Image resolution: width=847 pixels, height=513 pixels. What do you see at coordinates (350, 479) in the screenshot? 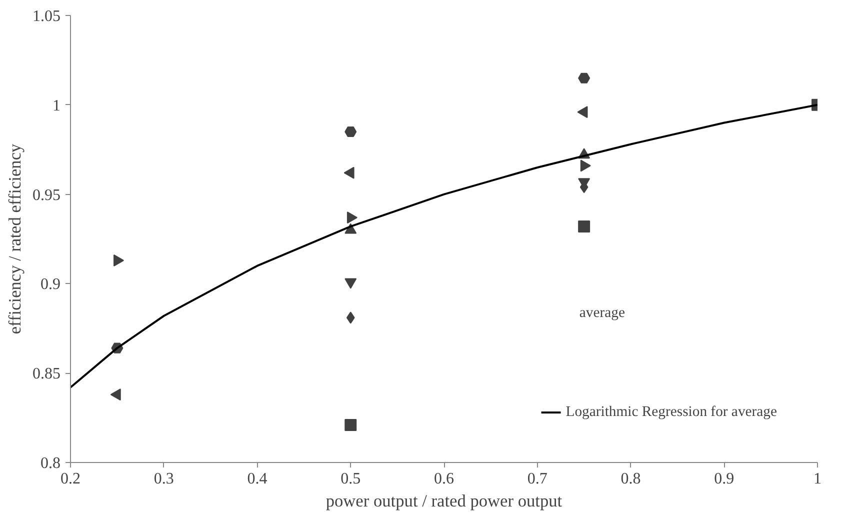
I see `x-tick-label: 0.5` at bounding box center [350, 479].